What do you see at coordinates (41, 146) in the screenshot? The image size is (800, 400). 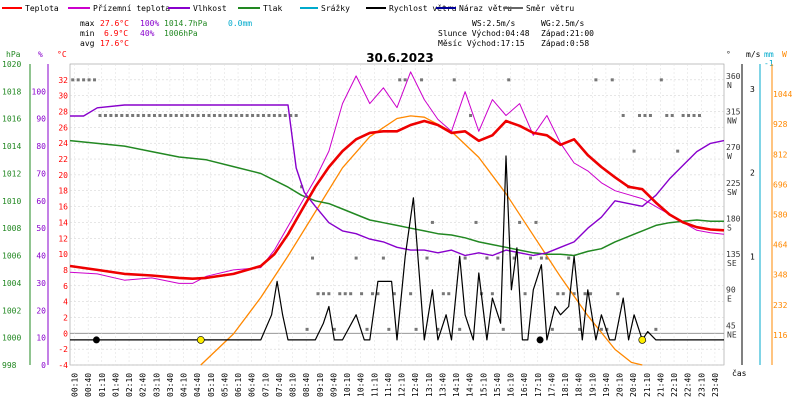 I see `y-tick-pct: 80` at bounding box center [41, 146].